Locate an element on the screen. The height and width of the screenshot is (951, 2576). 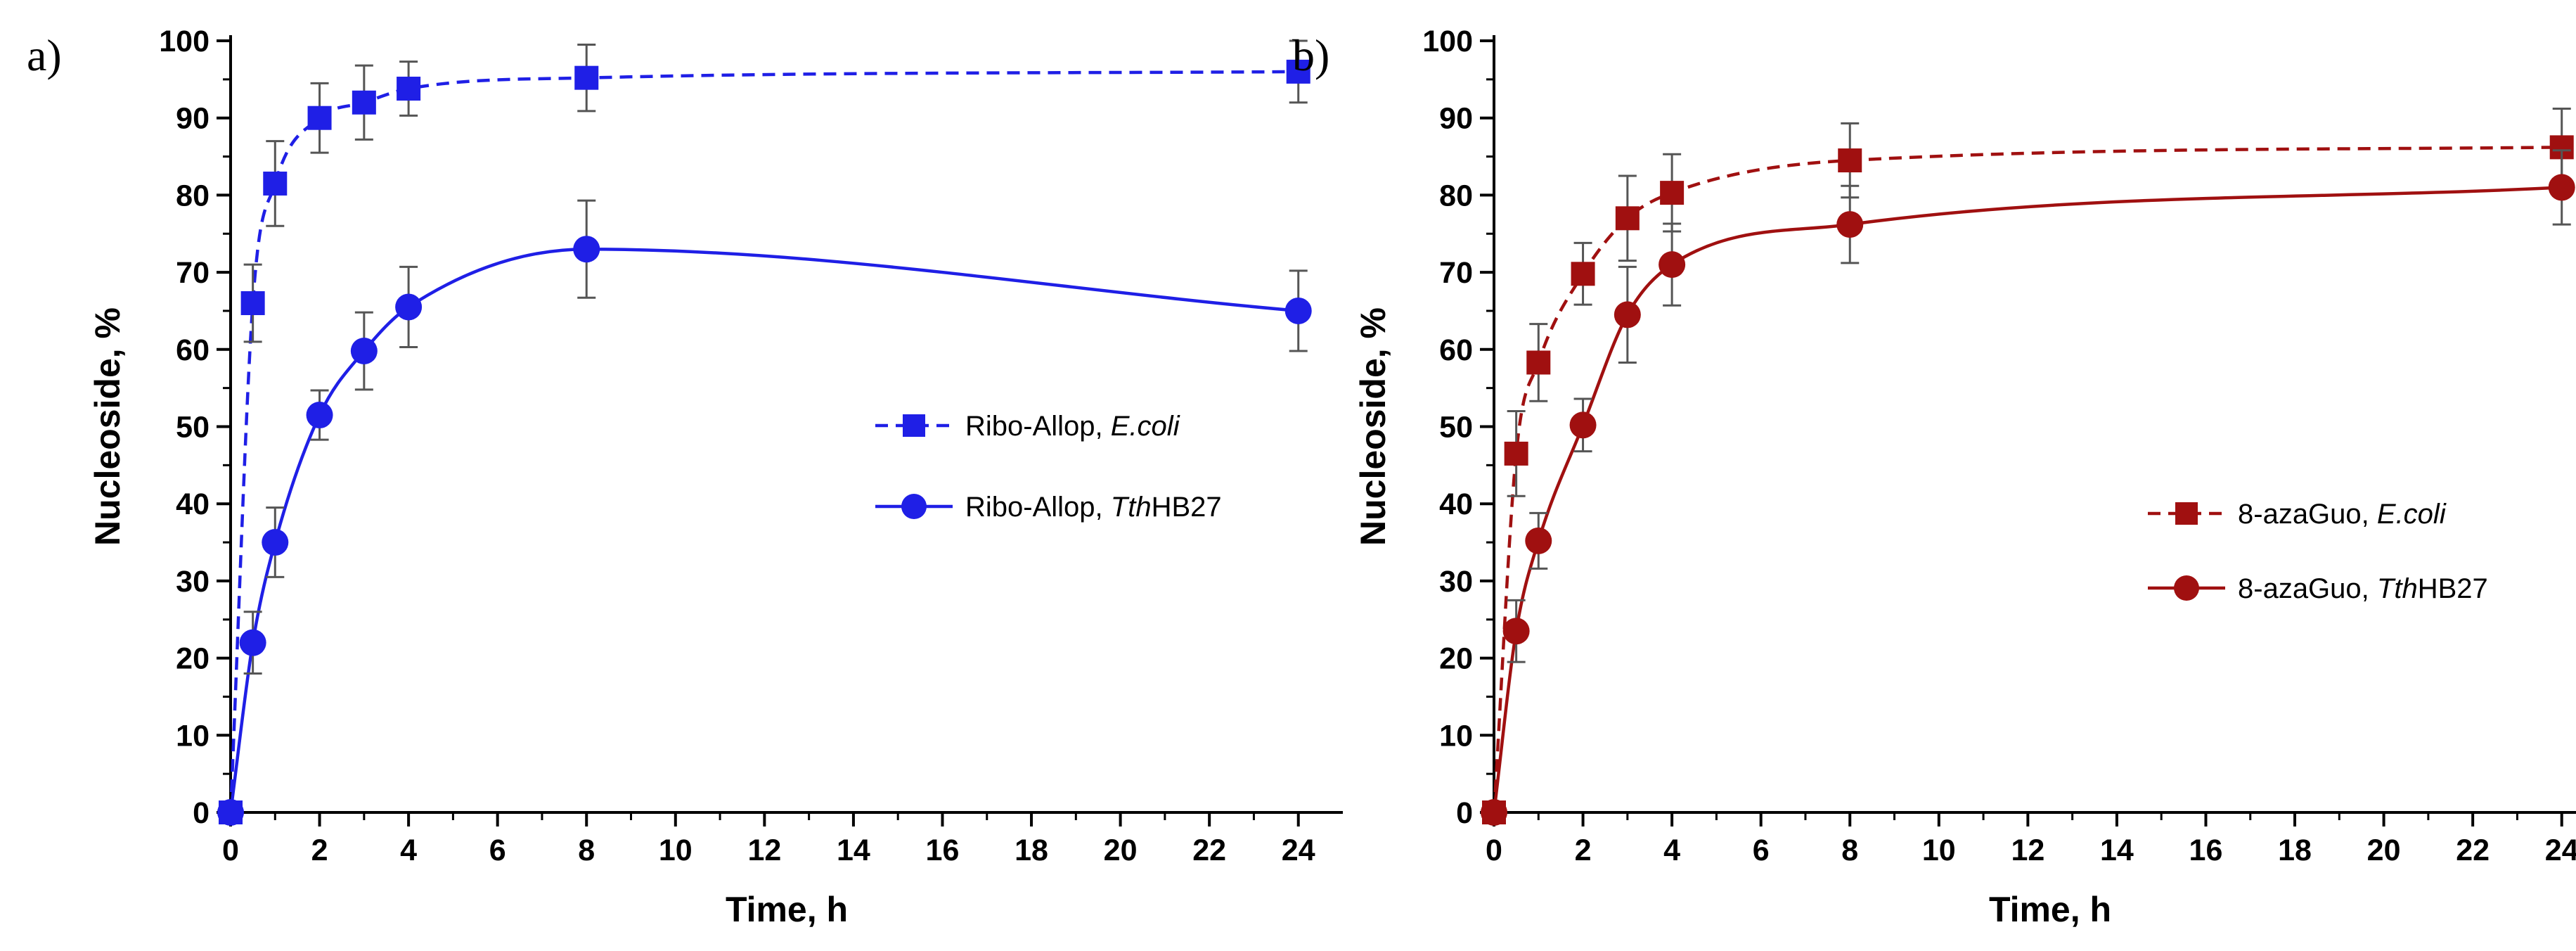
legend-label: 8-azaGuo, TthHB27 is located at coordinates (2363, 588).